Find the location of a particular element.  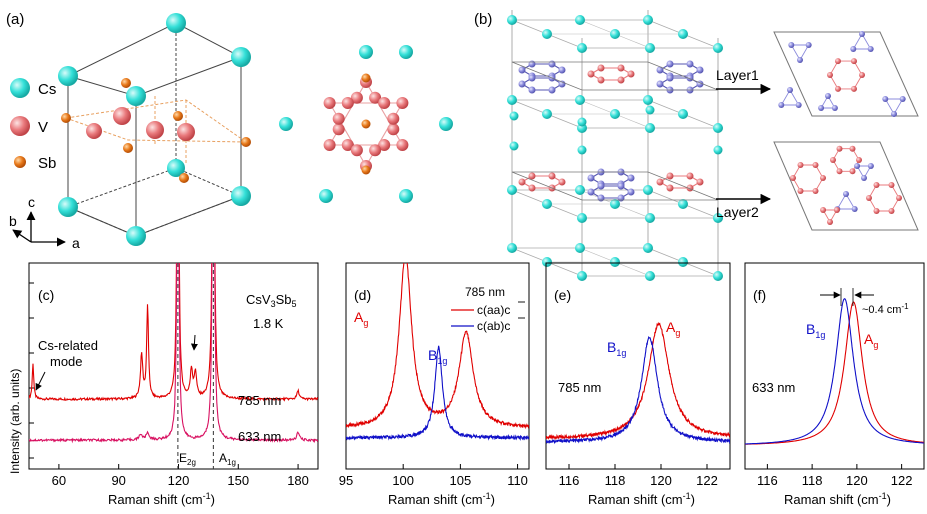

ylabel-c: Intensity (arb. units) is located at coordinates (15, 421).